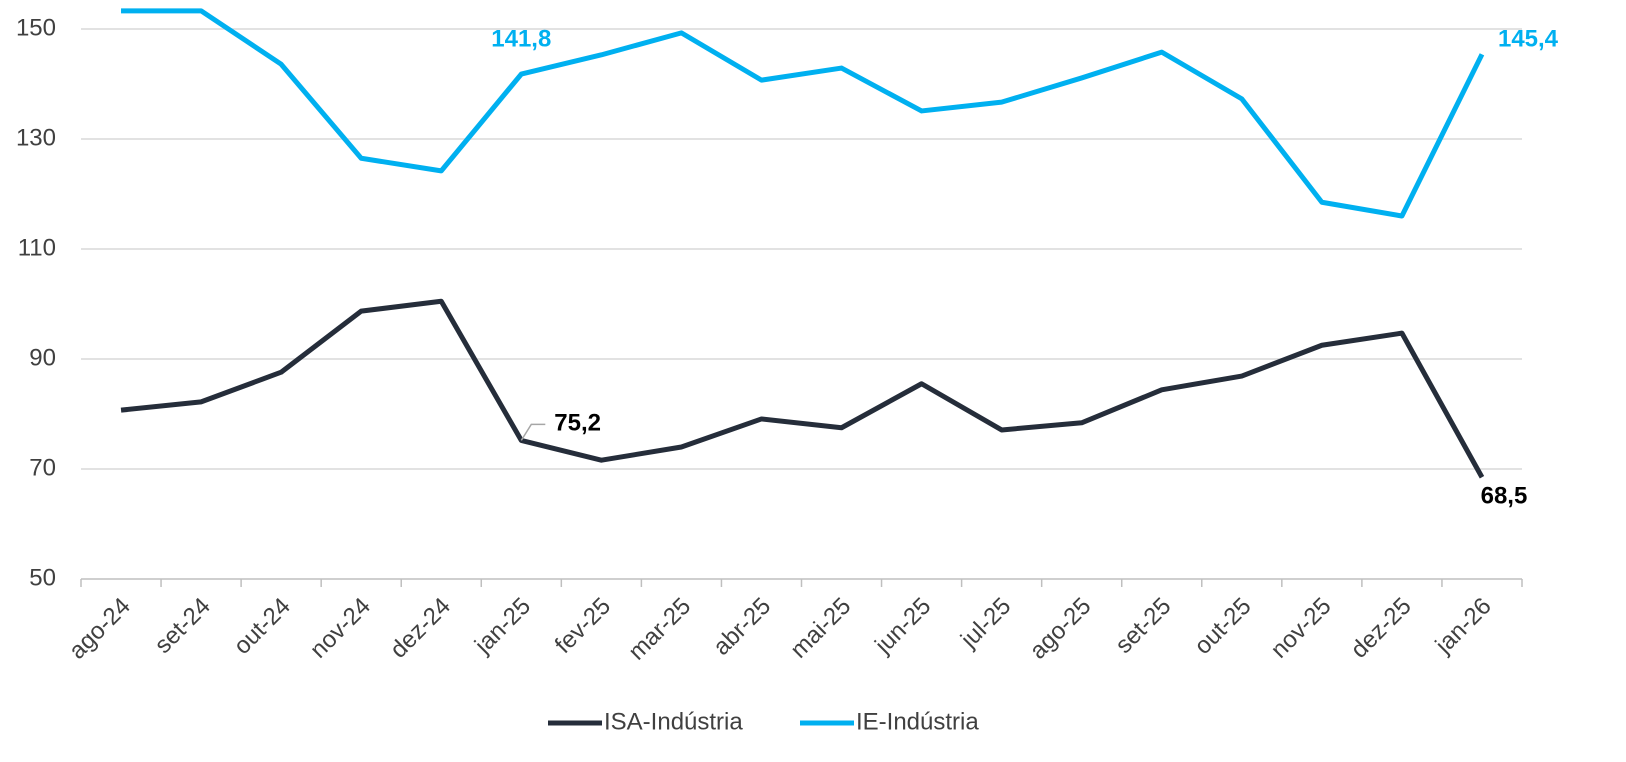 This screenshot has width=1626, height=762. Describe the element at coordinates (1222, 626) in the screenshot. I see `x-tick-label: out-25` at that location.